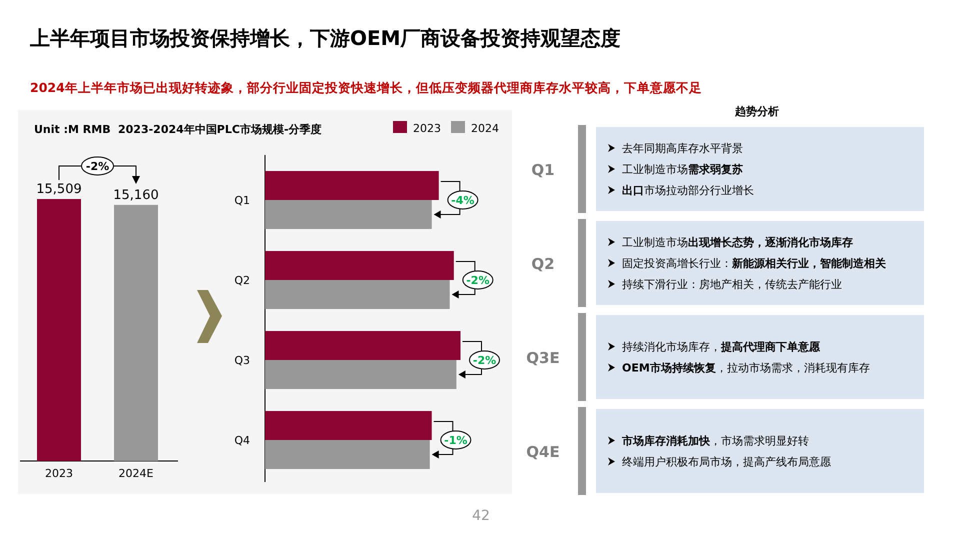  What do you see at coordinates (72, 129) in the screenshot?
I see `text: Unit :M RMB` at bounding box center [72, 129].